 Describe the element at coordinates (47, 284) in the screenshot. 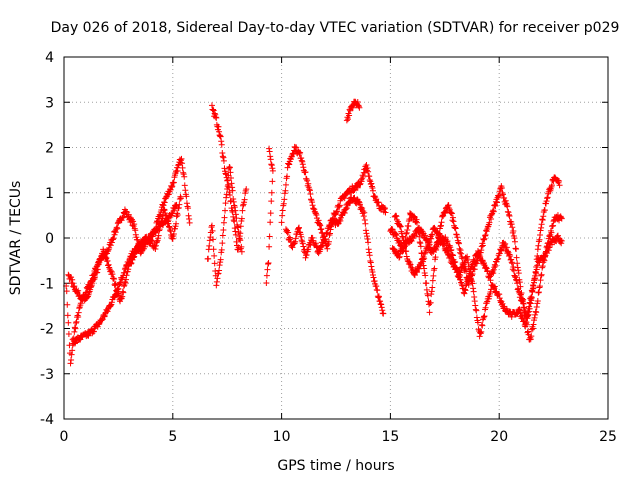

I see `y-tick-label: -1` at that location.